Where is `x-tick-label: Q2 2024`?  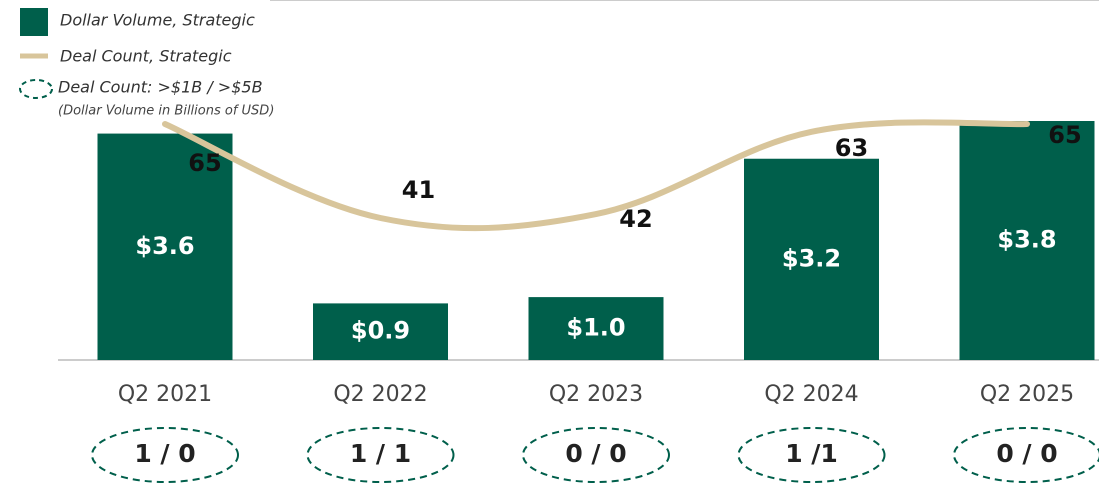 x-tick-label: Q2 2024 is located at coordinates (811, 394).